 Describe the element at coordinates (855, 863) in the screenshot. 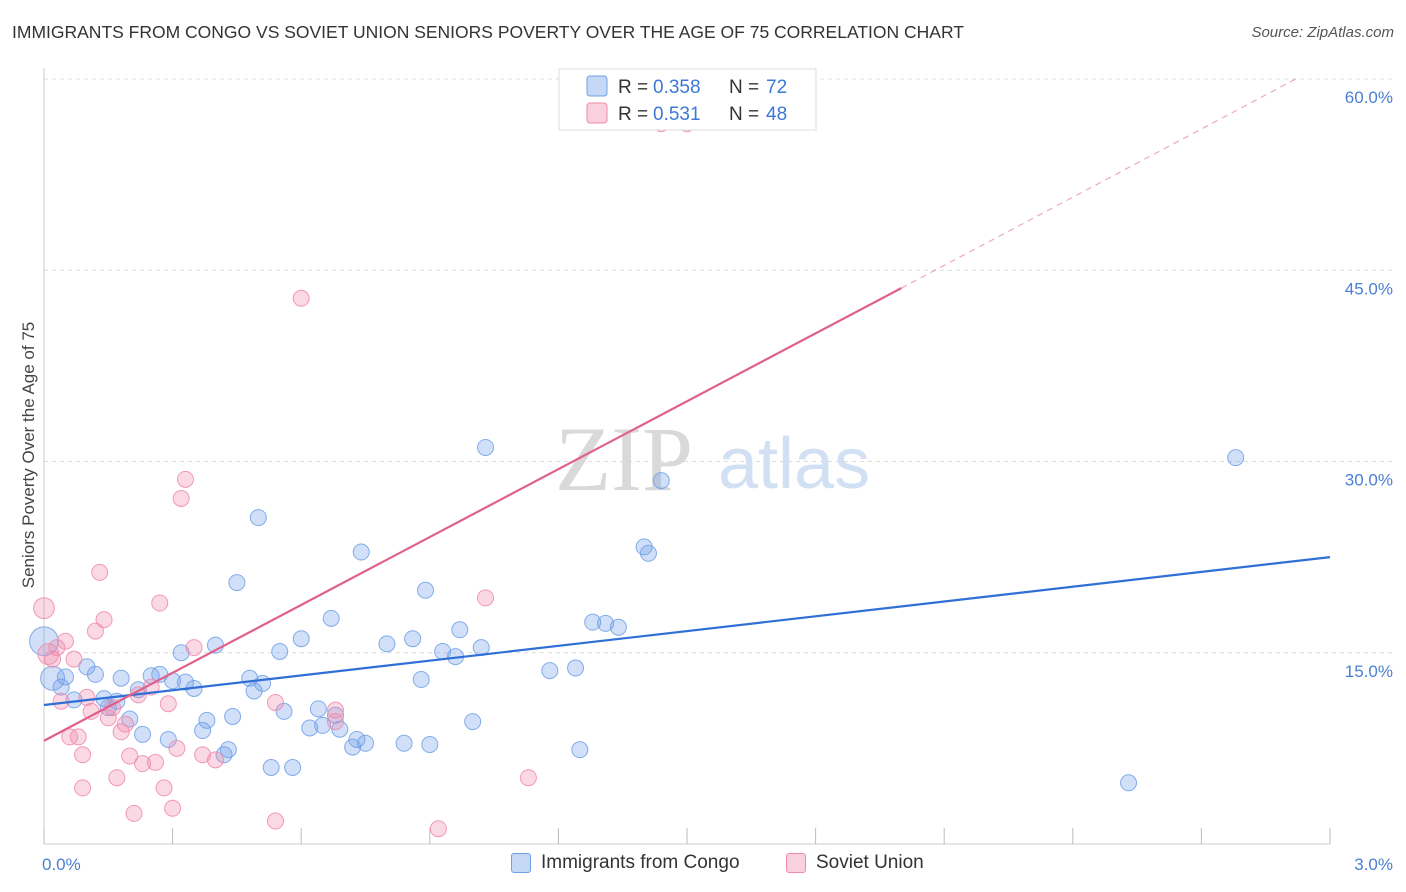

I see `legend-item-soviet: Soviet Union` at that location.